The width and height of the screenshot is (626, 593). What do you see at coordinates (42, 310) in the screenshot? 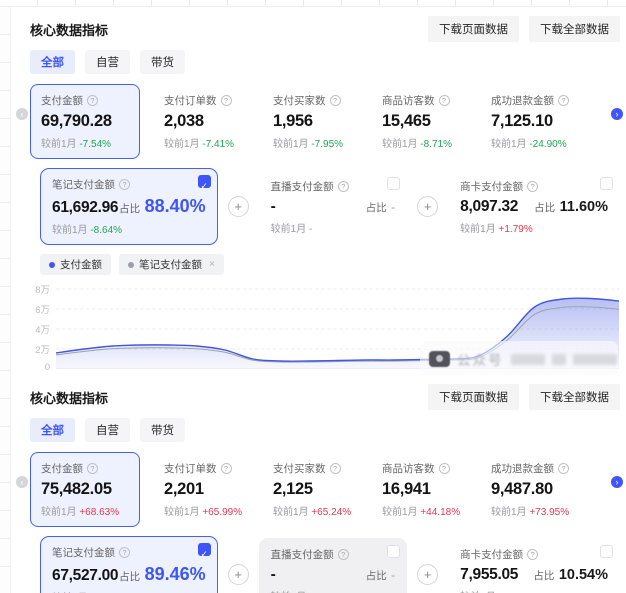
I see `y-tick: 6万` at bounding box center [42, 310].